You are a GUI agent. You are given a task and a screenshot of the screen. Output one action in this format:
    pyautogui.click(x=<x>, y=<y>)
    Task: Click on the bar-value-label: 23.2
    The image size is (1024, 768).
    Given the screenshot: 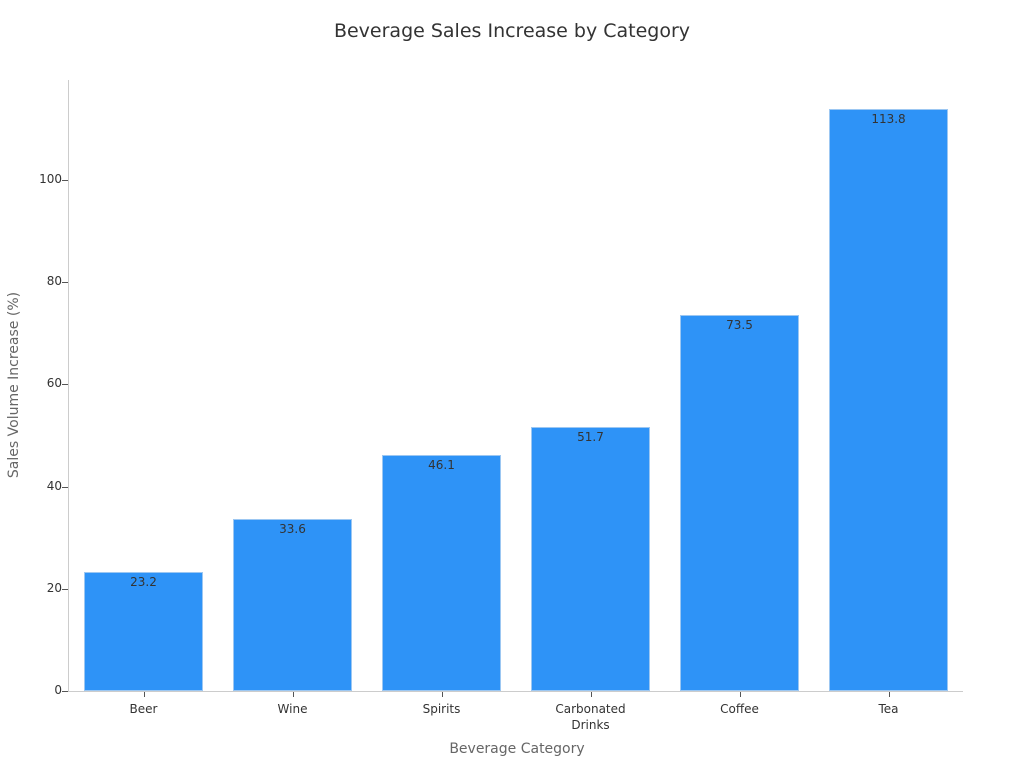 What is the action you would take?
    pyautogui.click(x=143, y=582)
    